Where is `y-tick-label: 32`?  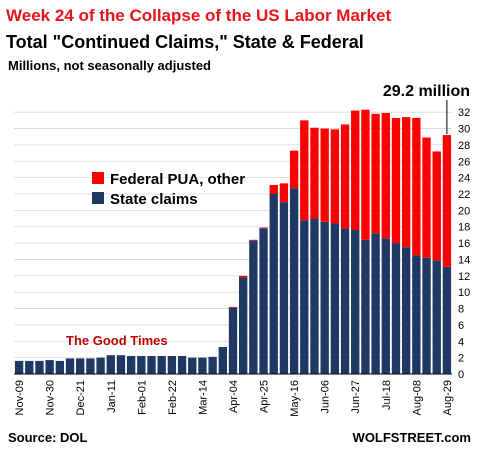
y-tick-label: 32 is located at coordinates (464, 113).